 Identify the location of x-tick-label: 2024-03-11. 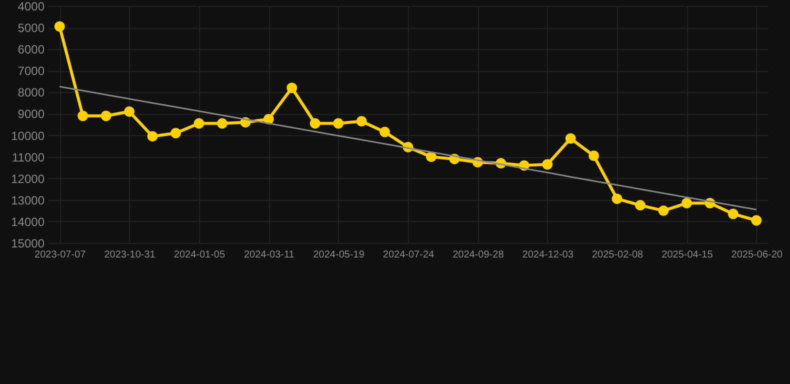
(269, 255).